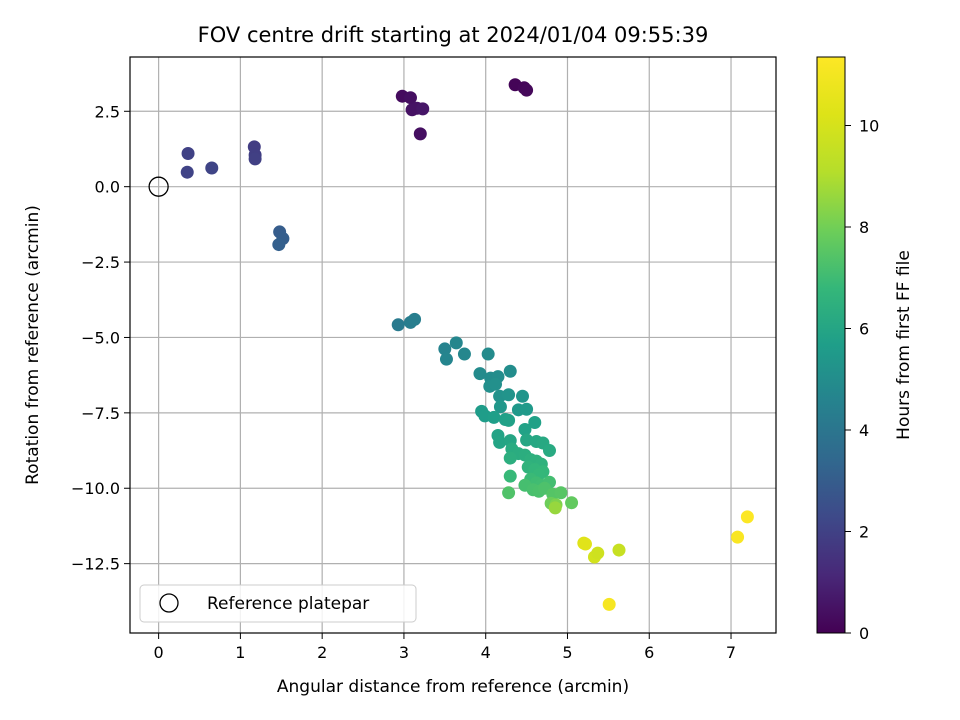 The width and height of the screenshot is (960, 720). What do you see at coordinates (864, 329) in the screenshot?
I see `colorbar-tick-label: 6` at bounding box center [864, 329].